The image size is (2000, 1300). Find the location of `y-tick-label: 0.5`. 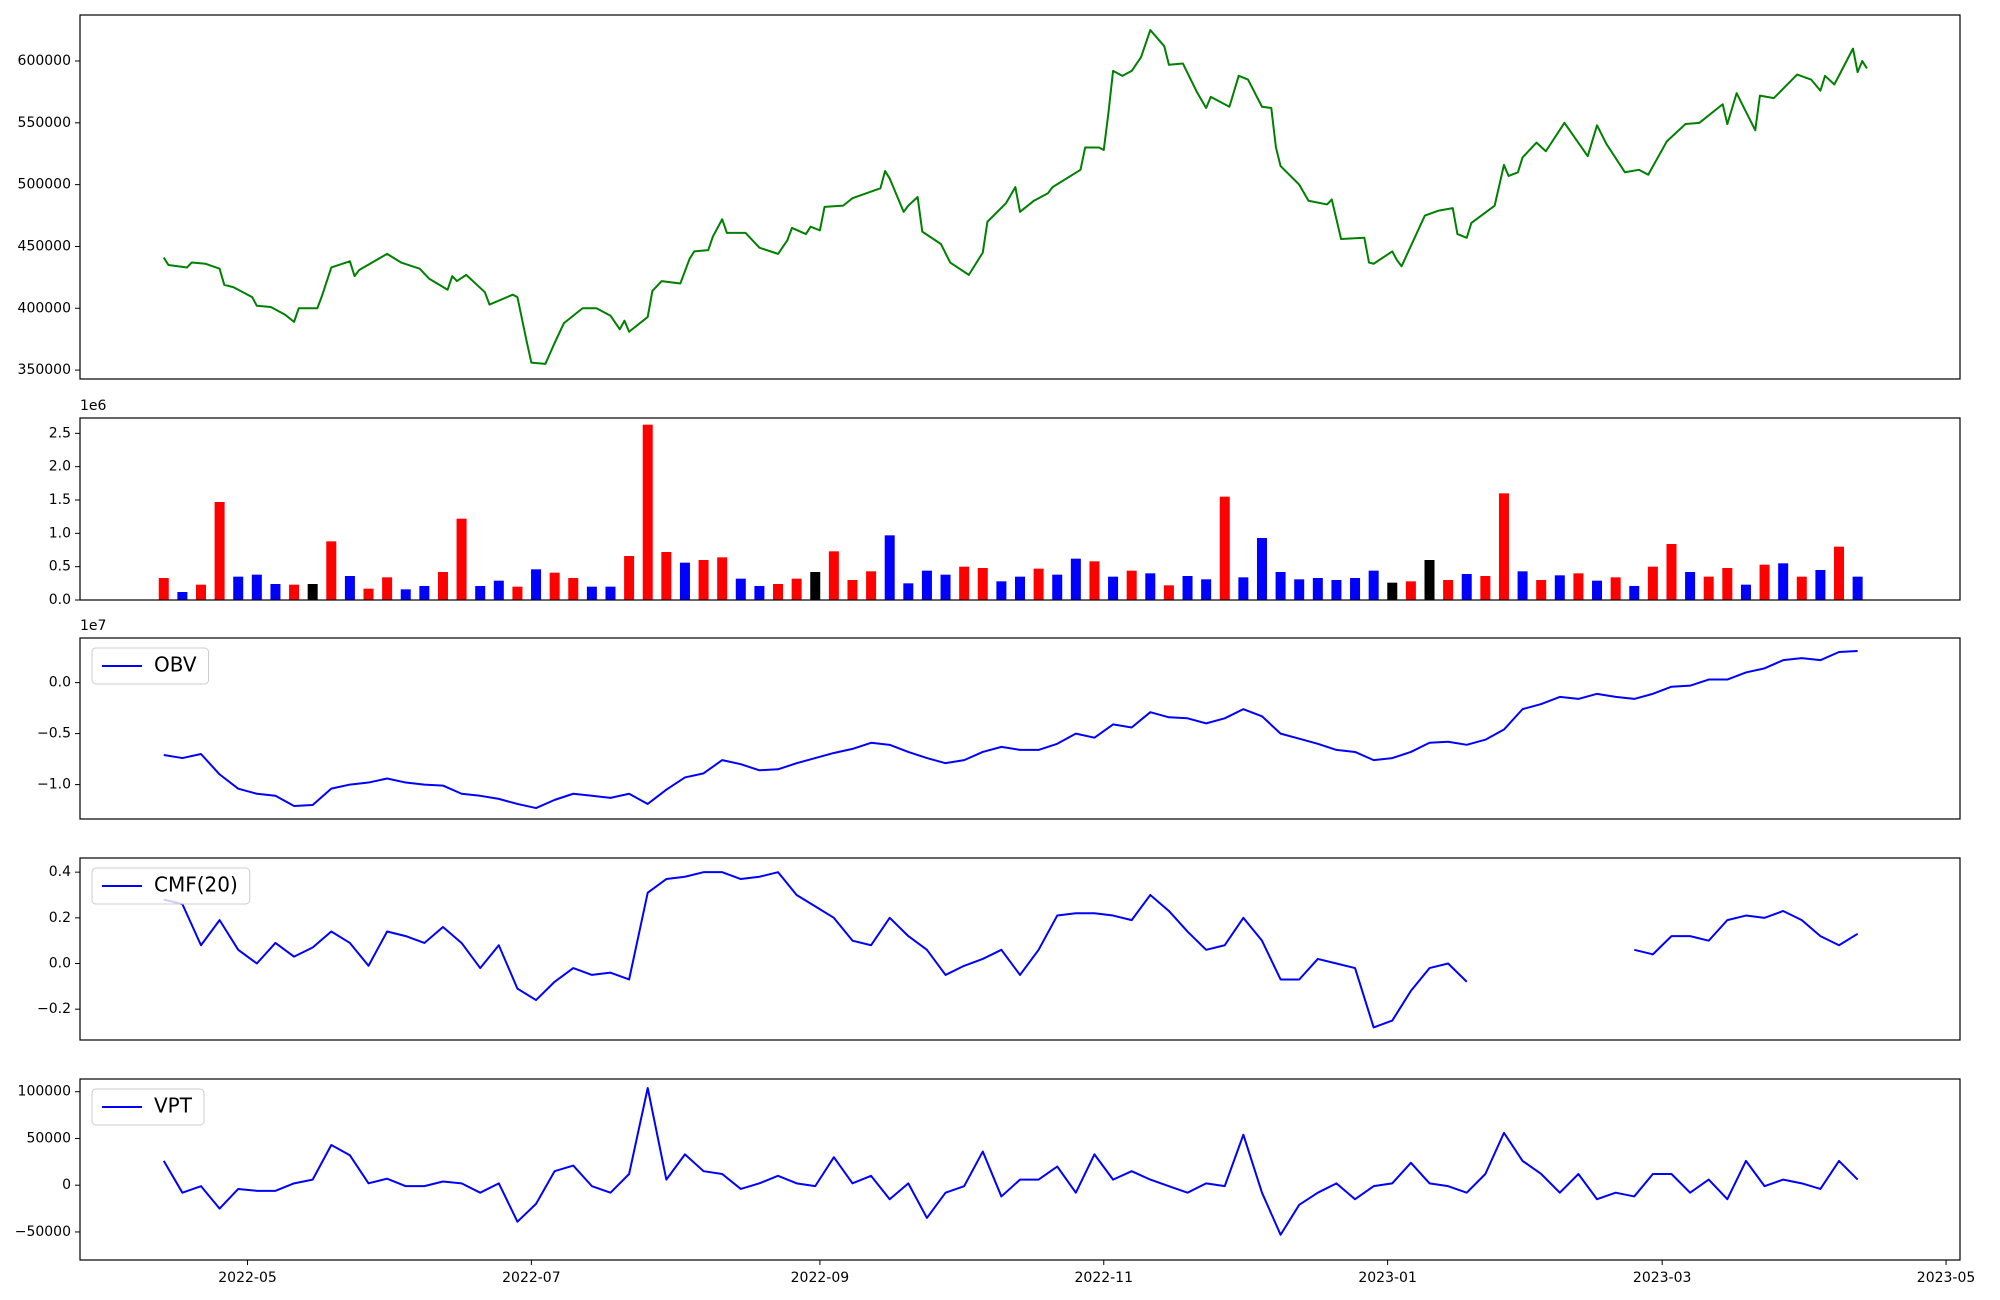

y-tick-label: 0.5 is located at coordinates (60, 567).